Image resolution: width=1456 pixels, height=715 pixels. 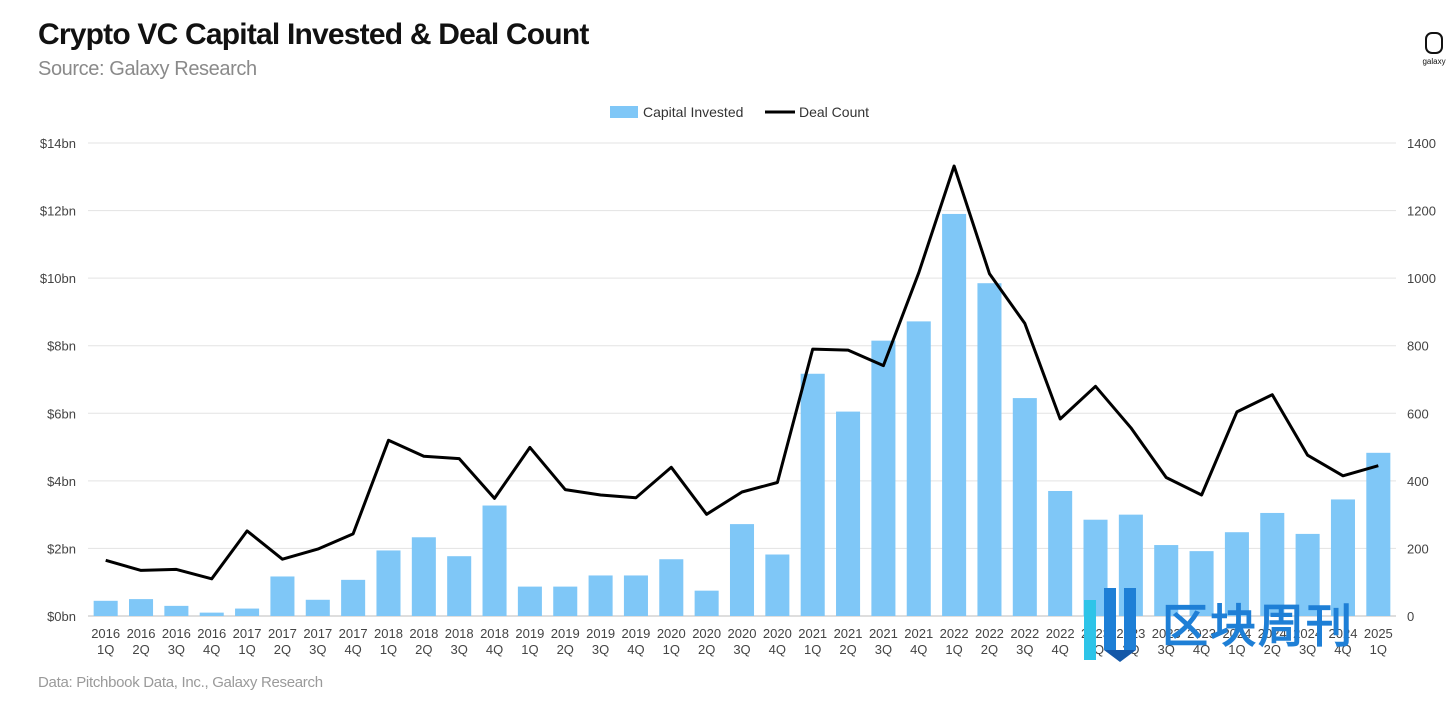 I want to click on x-tick-label: 2019 2Q, so click(x=565, y=641).